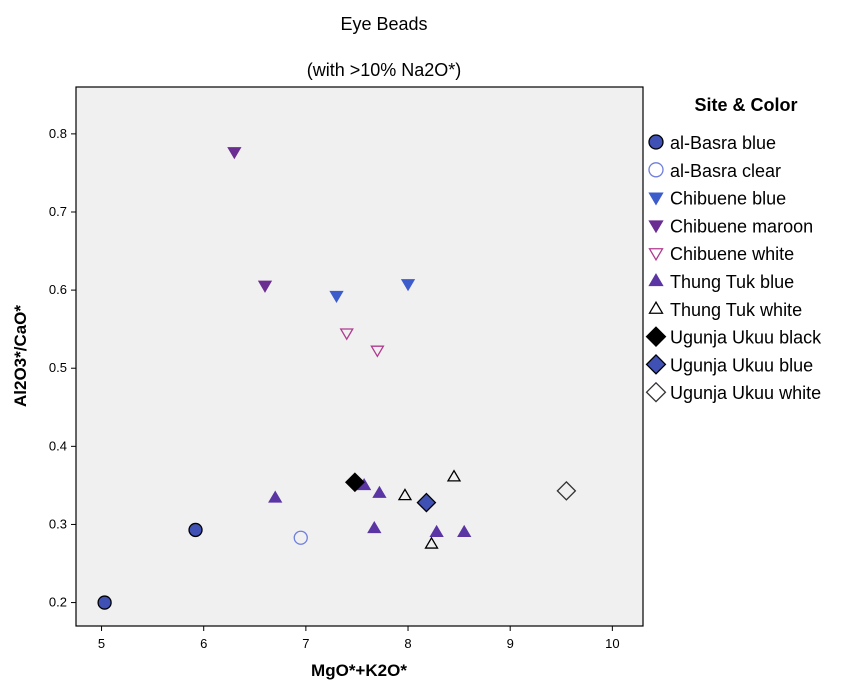 Image resolution: width=849 pixels, height=681 pixels. What do you see at coordinates (746, 338) in the screenshot?
I see `legend-label-ugunja-ukuu-black: Ugunja Ukuu black` at bounding box center [746, 338].